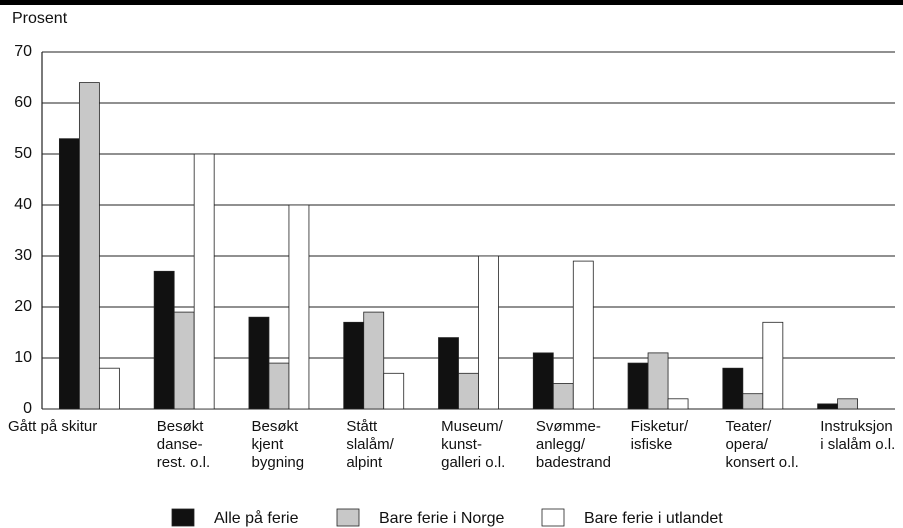  Describe the element at coordinates (370, 444) in the screenshot. I see `x-tick-label: Stått slalåm/ alpint` at that location.